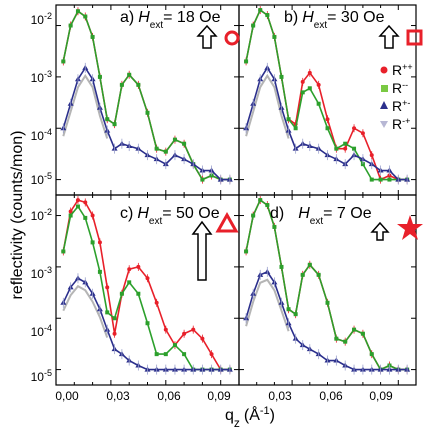  I want to click on field-arrow-icon-a, so click(207, 36).